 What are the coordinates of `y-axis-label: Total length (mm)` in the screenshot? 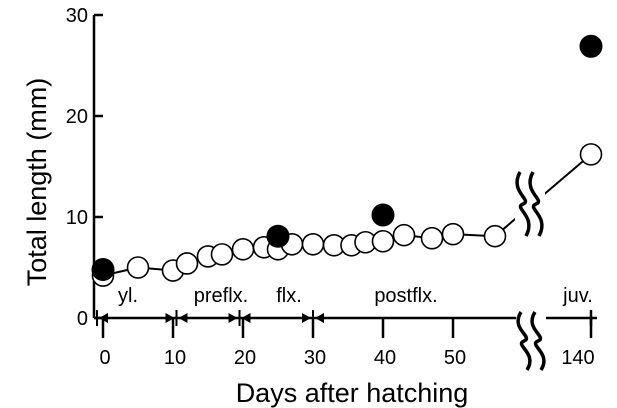 It's located at (37, 182).